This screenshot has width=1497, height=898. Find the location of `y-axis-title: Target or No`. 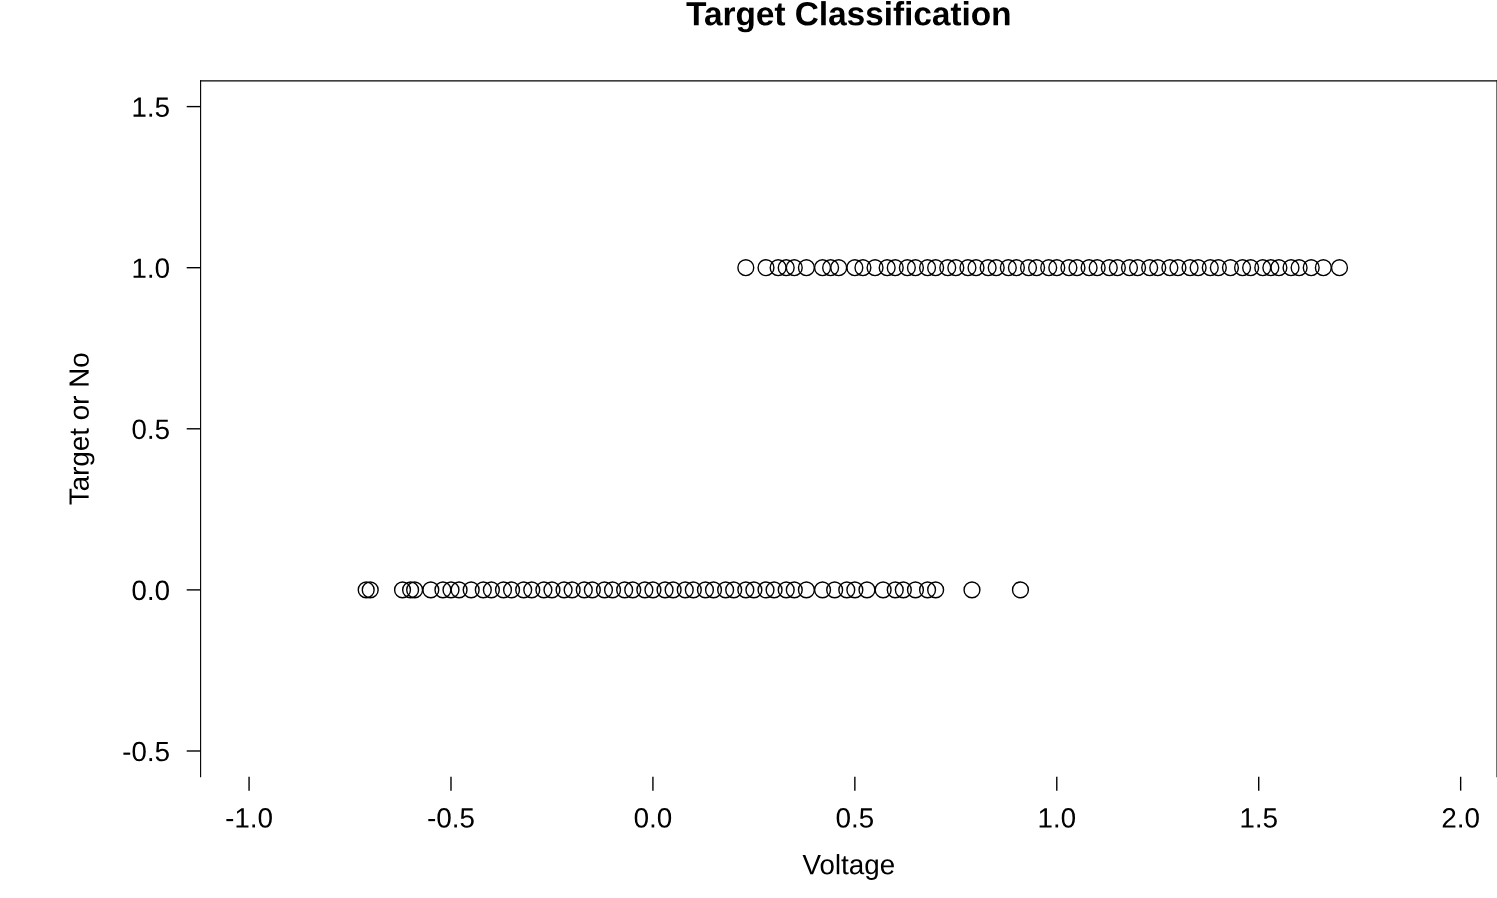

y-axis-title: Target or No is located at coordinates (82, 429).